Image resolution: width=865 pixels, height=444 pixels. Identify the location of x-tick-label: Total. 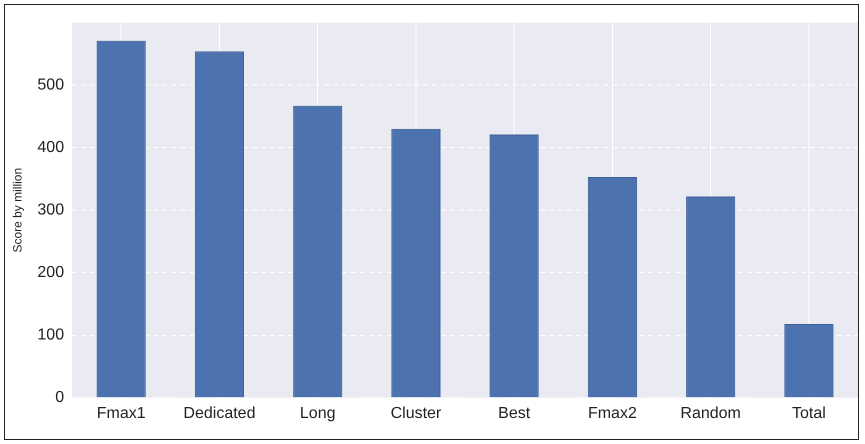
(809, 413).